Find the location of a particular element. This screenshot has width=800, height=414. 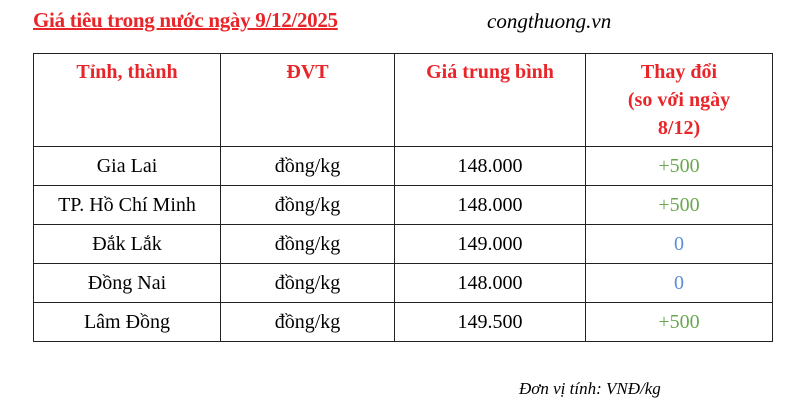

page-title: Giá tiêu trong nước ngày 9/12/2025 is located at coordinates (185, 20).